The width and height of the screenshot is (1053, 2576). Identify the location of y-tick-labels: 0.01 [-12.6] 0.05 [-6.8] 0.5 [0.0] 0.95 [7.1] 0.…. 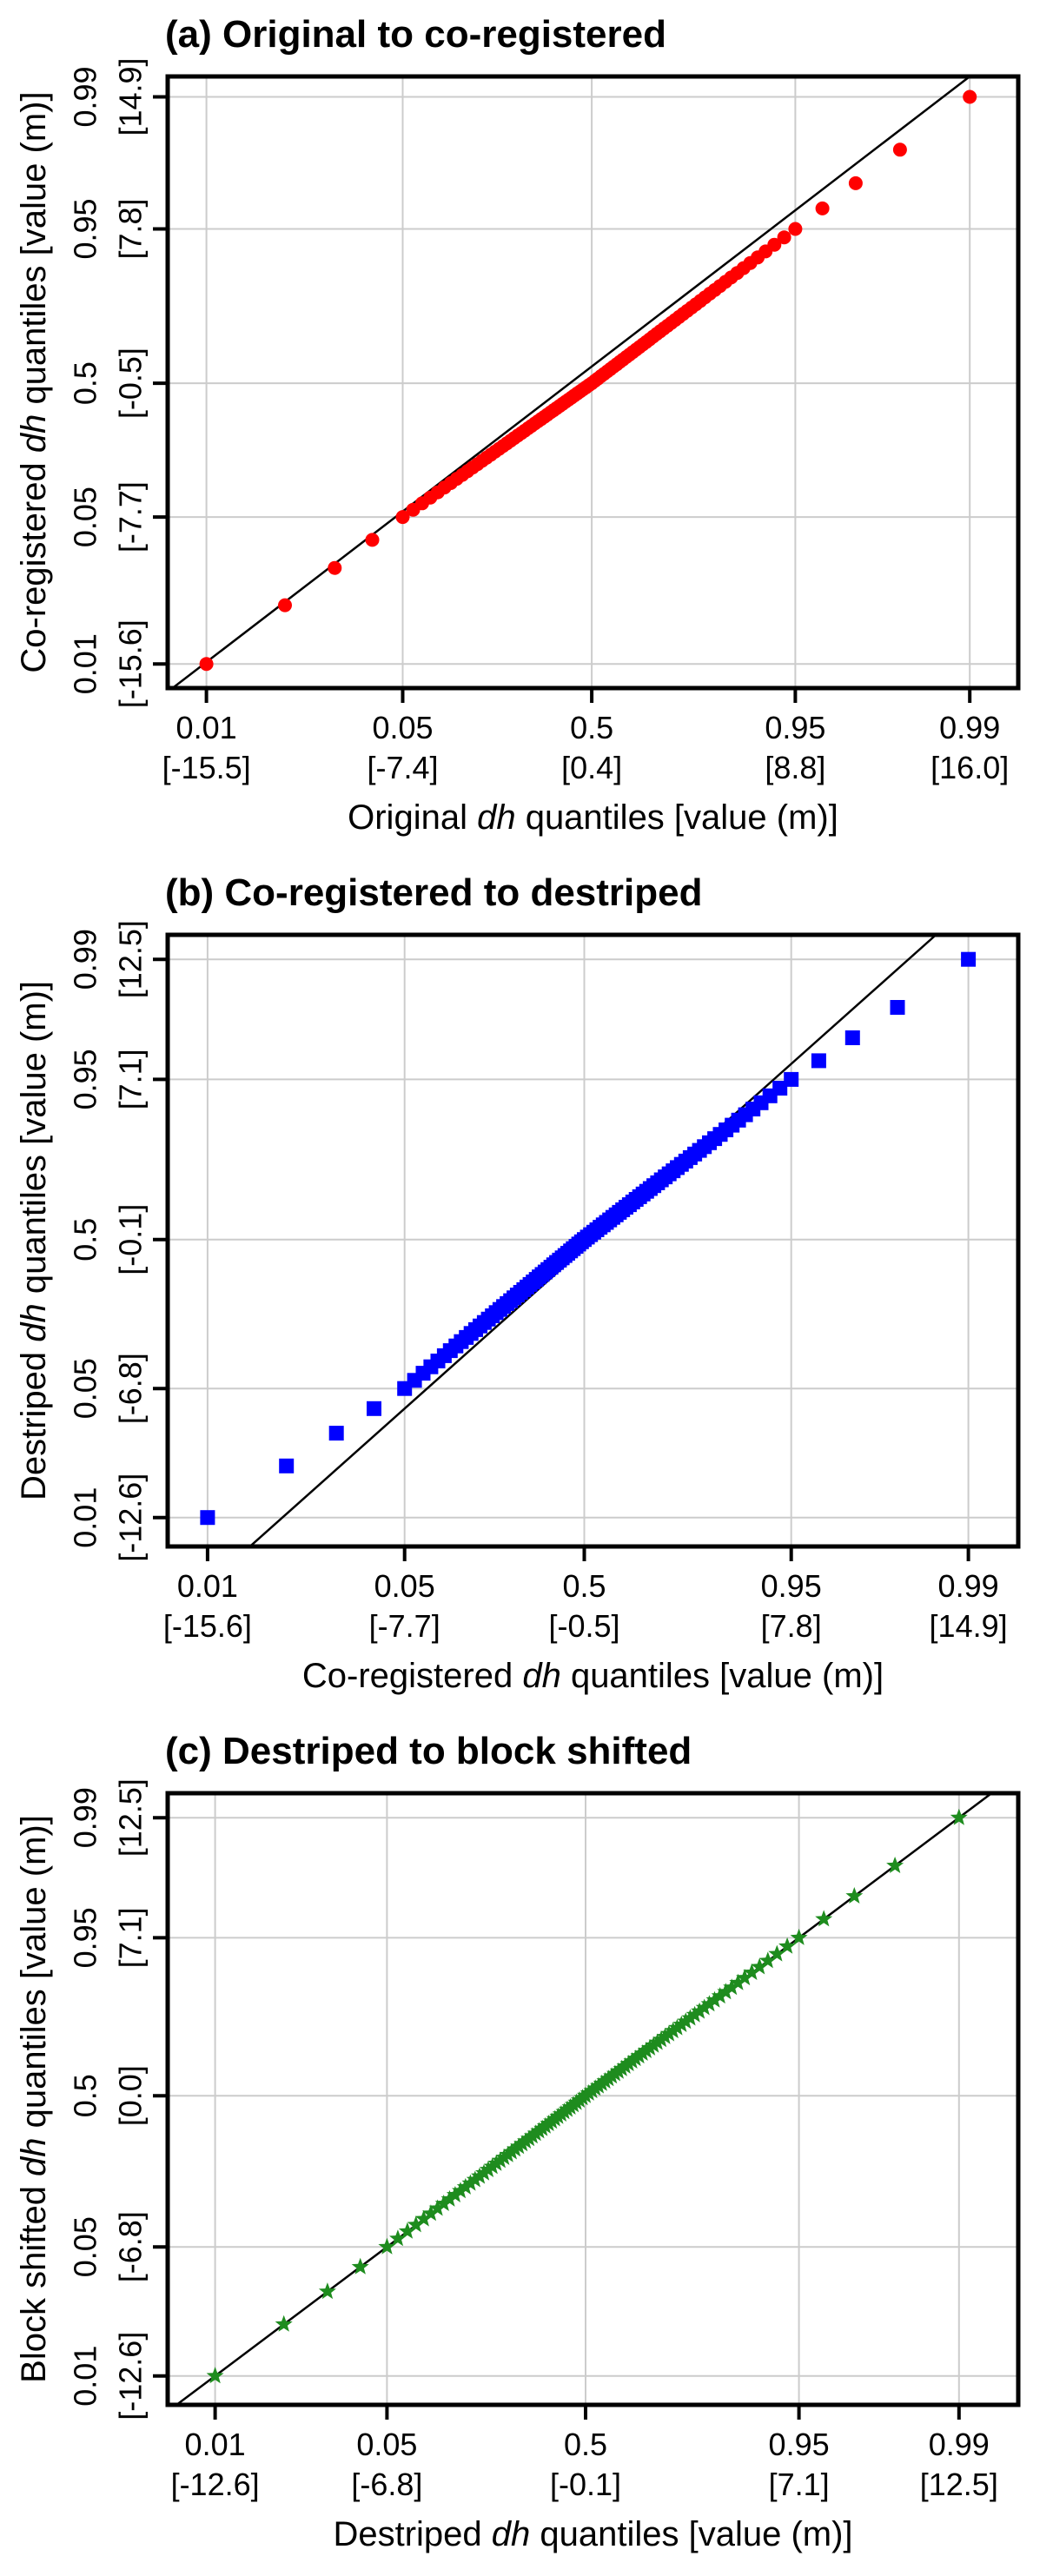
(108, 2099).